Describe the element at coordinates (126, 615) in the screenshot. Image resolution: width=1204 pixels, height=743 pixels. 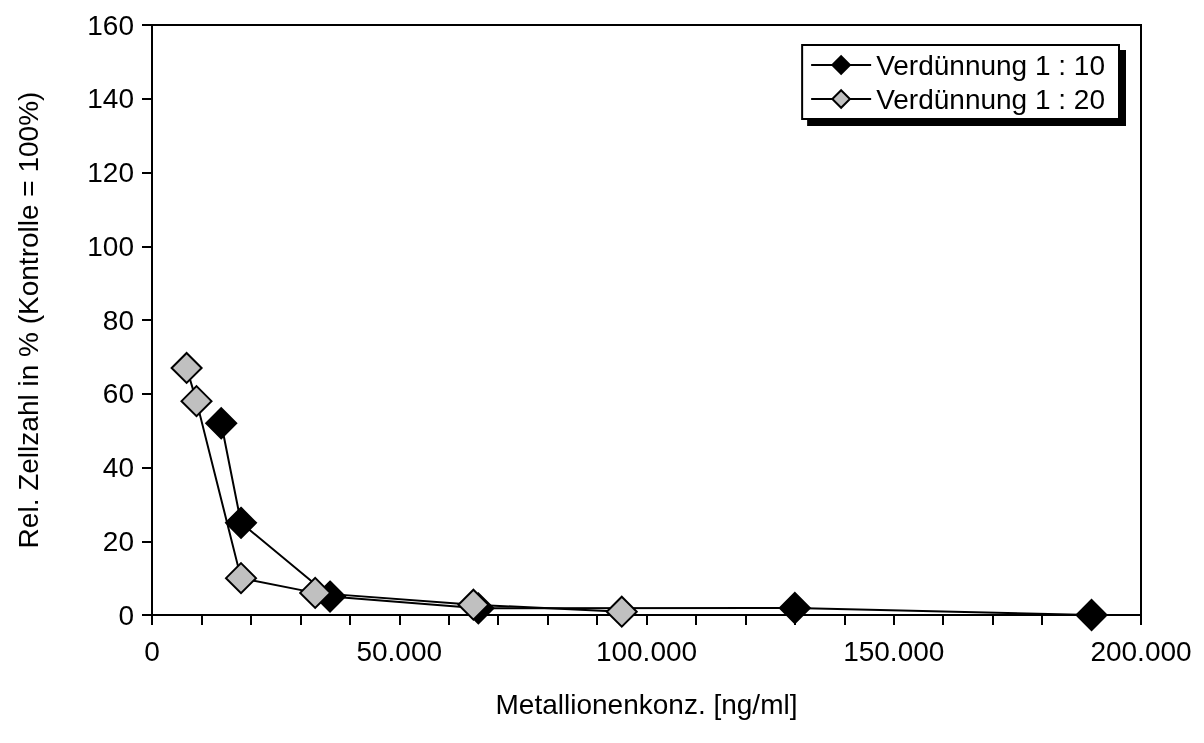
I see `y-tick-label: 0` at that location.